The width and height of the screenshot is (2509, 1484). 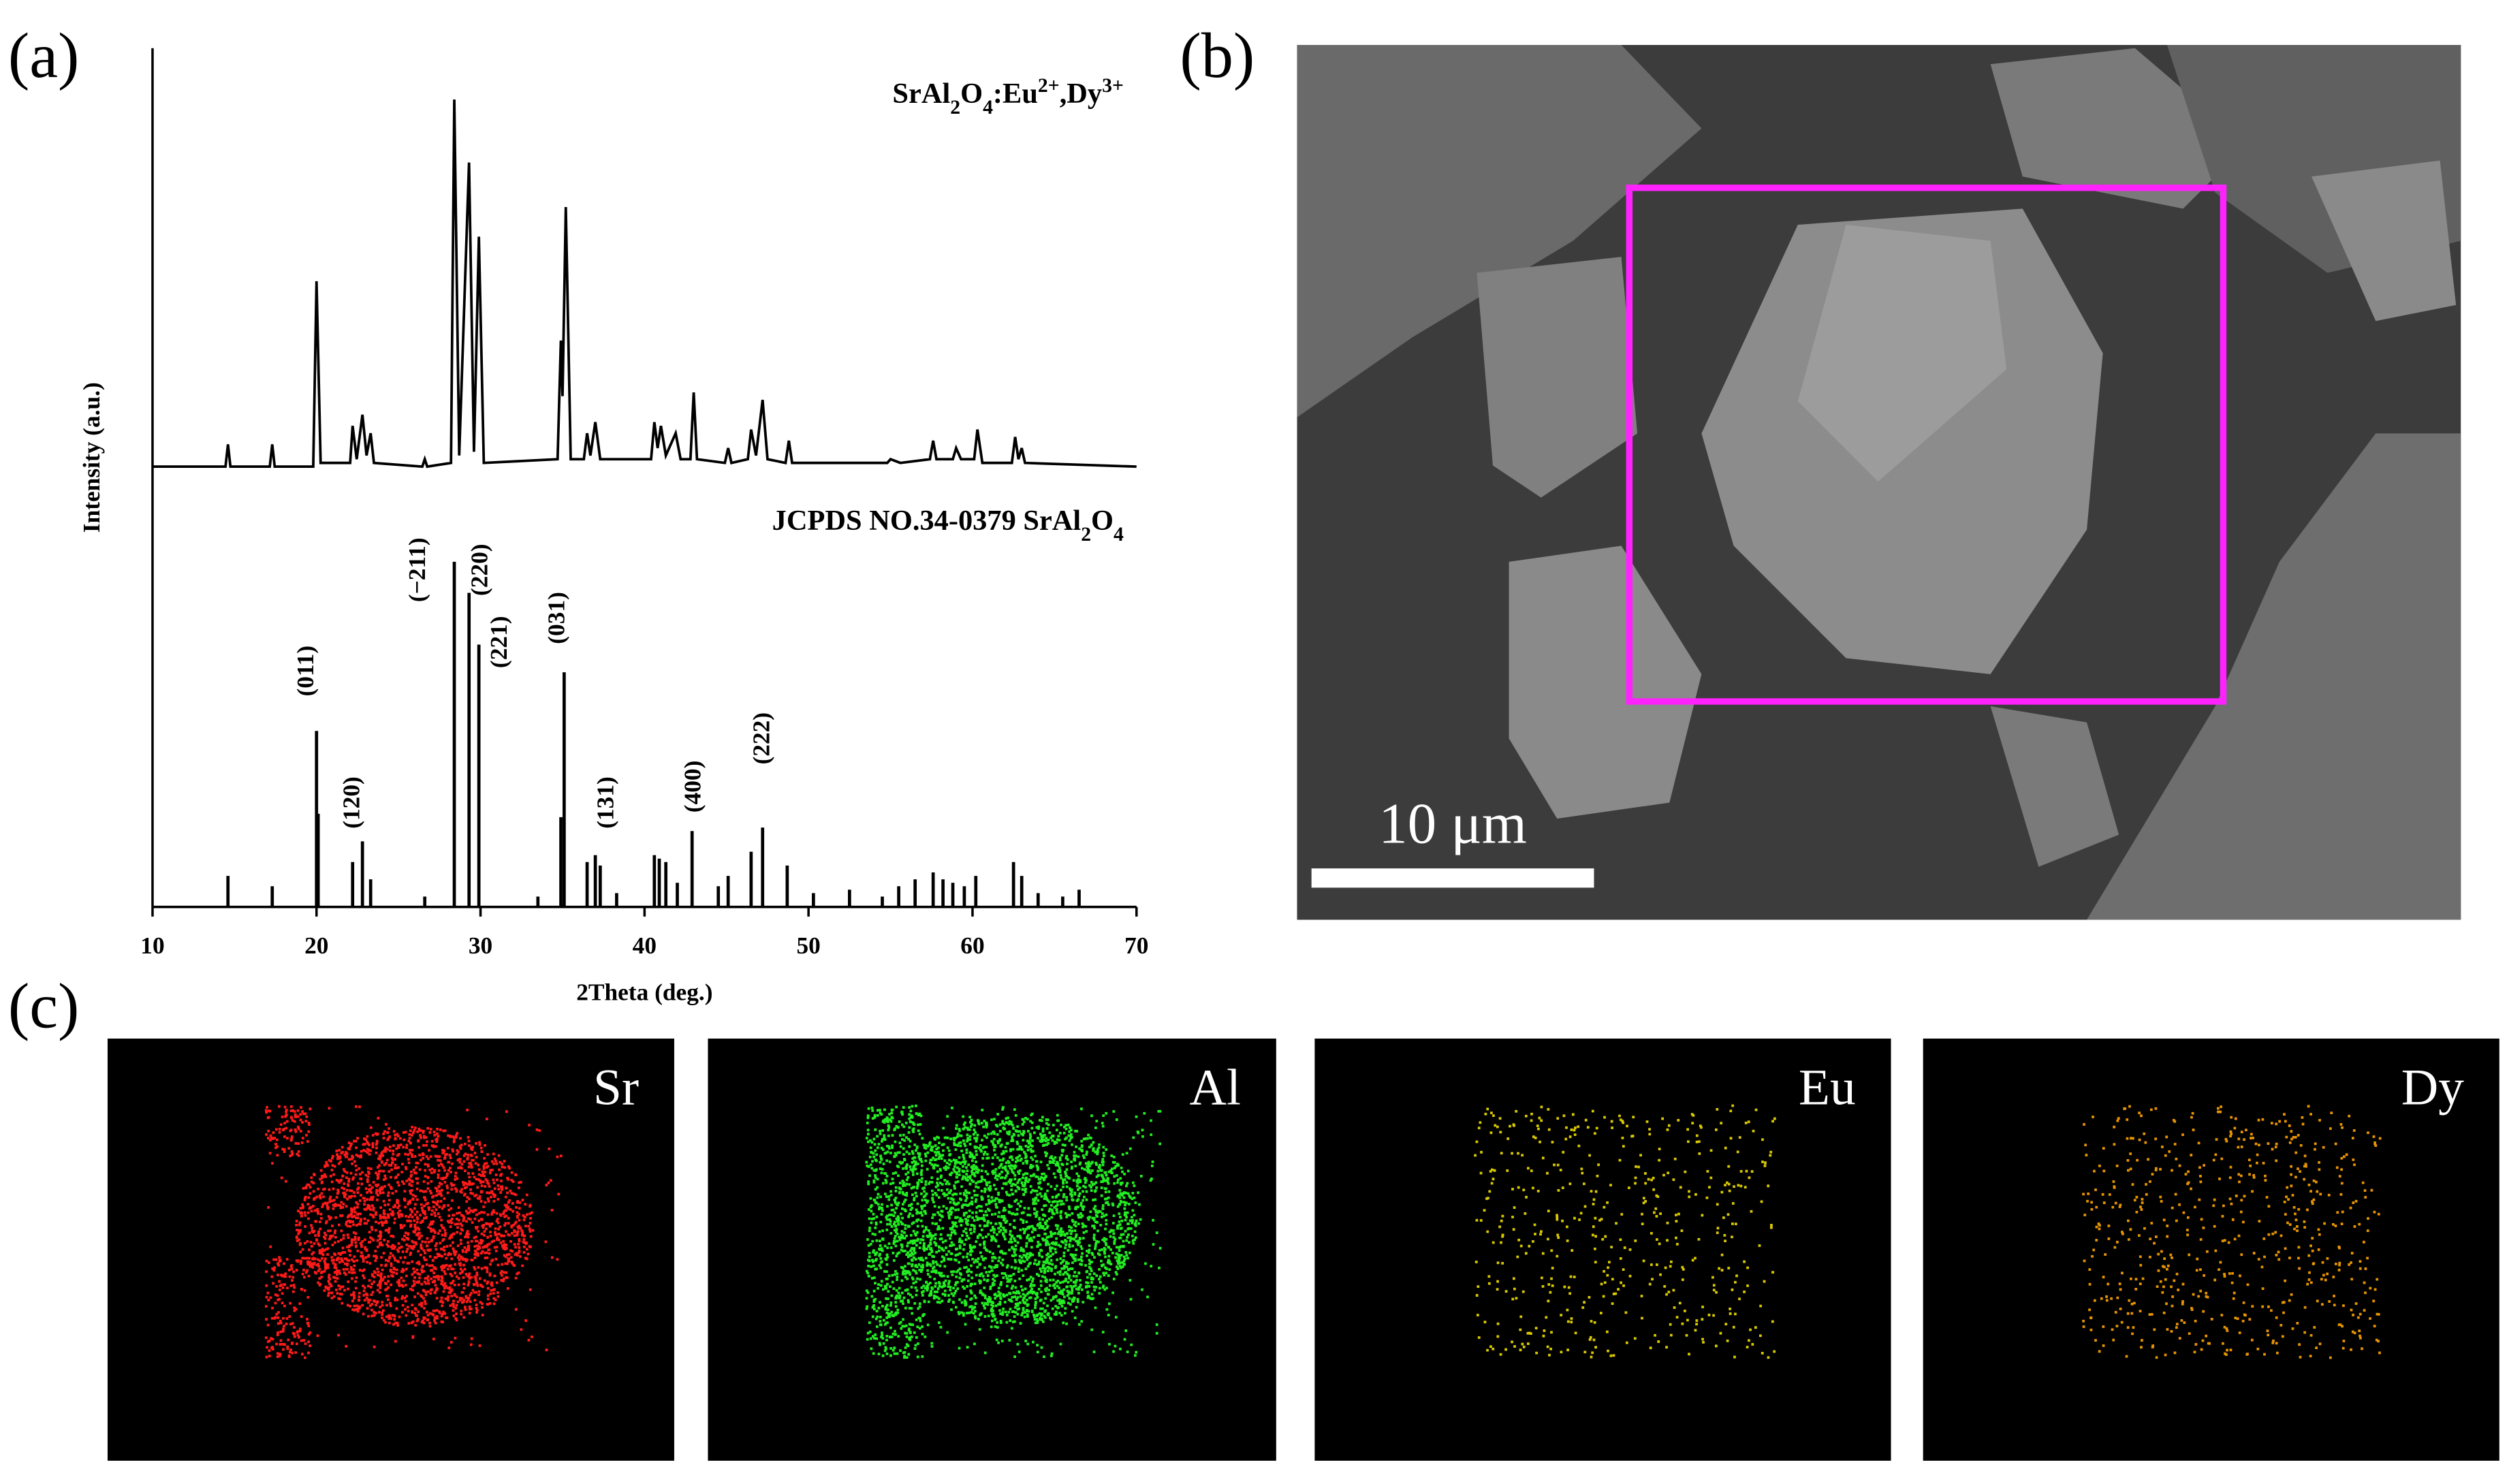 I want to click on reflection-label: (031), so click(x=555, y=618).